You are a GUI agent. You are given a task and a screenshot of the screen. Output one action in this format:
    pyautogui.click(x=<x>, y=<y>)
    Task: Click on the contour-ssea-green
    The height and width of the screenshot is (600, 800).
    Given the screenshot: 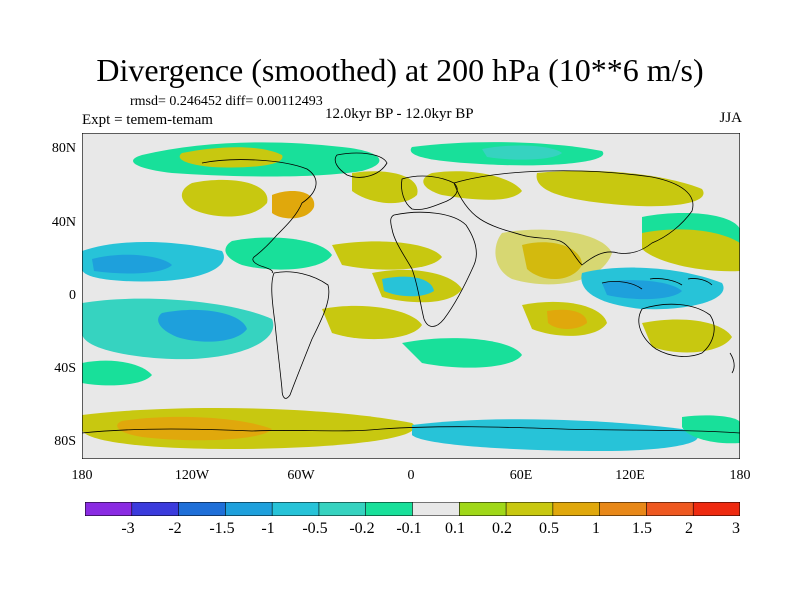 What is the action you would take?
    pyautogui.click(x=462, y=353)
    